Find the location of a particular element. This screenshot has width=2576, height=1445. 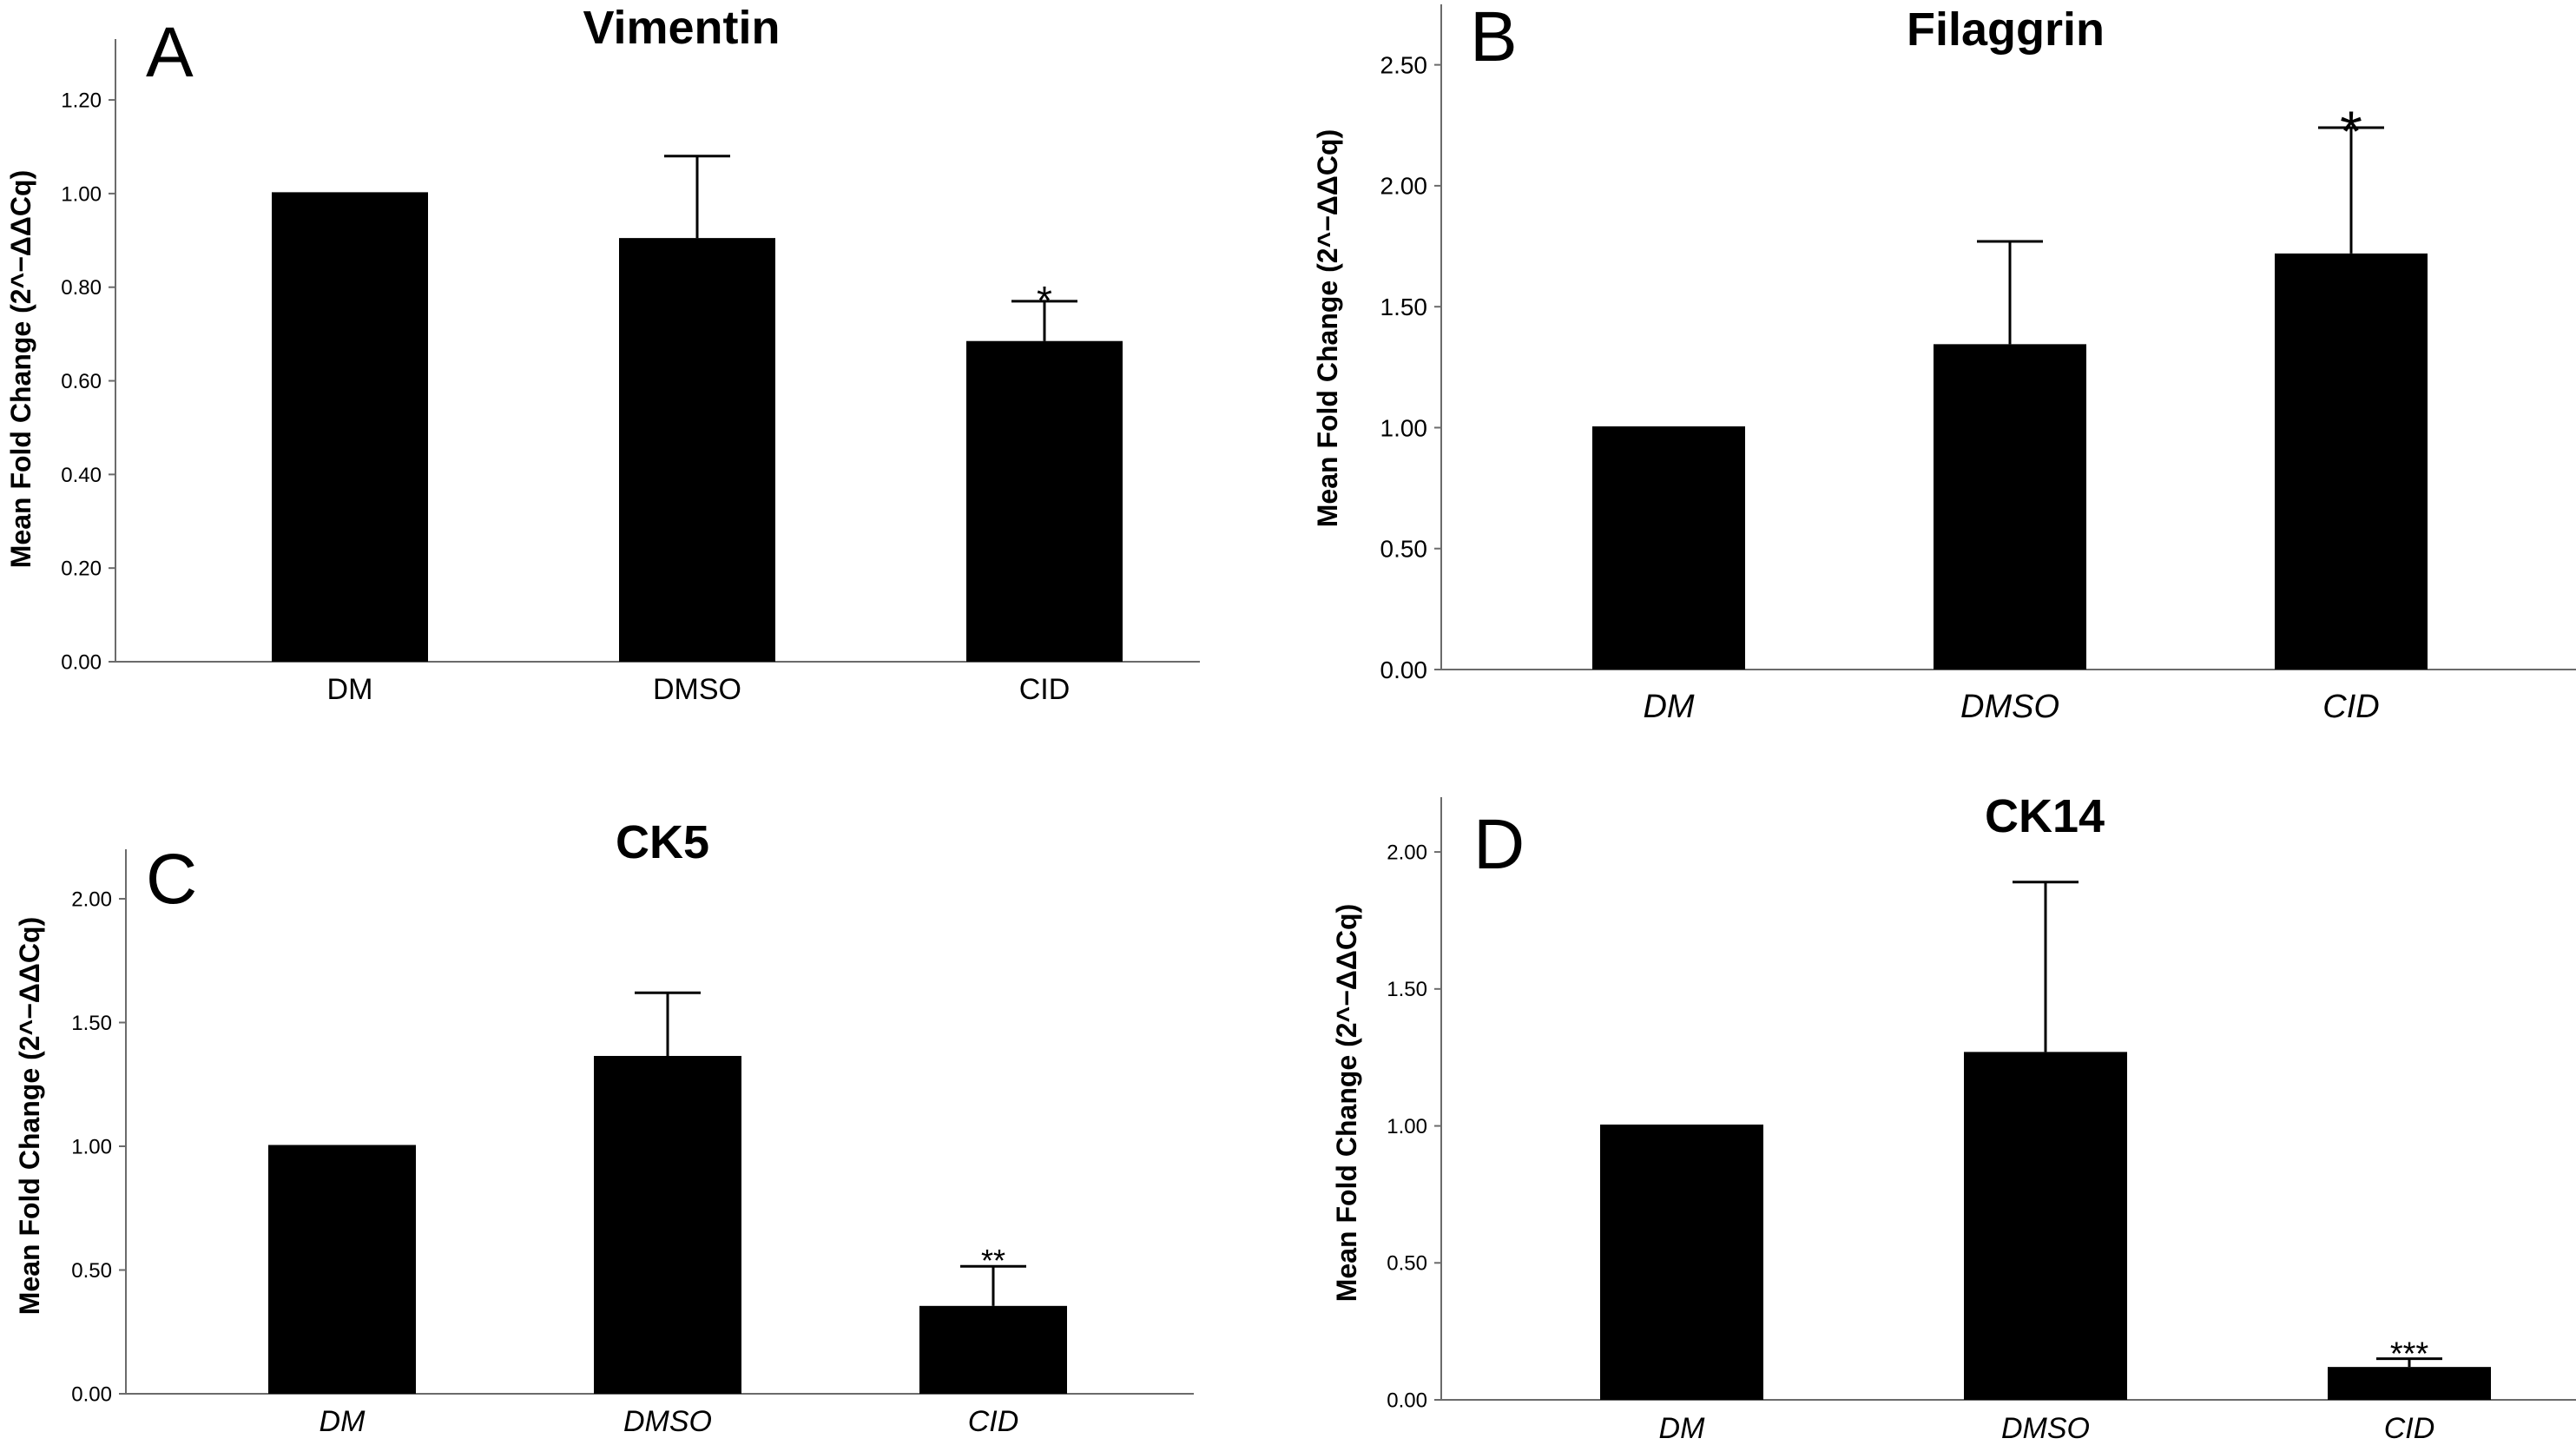

panel-b-bar-dm is located at coordinates (1668, 549).